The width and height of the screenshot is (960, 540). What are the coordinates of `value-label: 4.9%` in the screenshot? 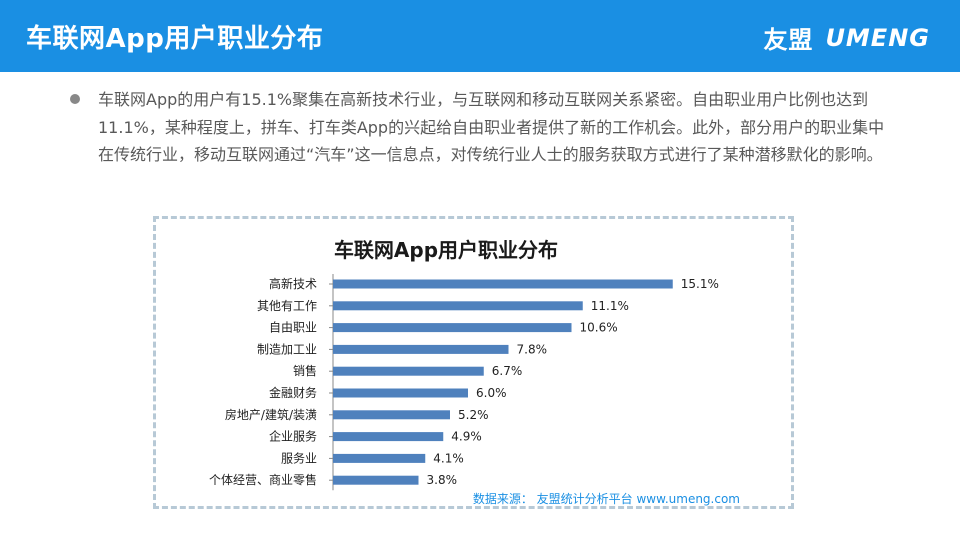 It's located at (466, 437).